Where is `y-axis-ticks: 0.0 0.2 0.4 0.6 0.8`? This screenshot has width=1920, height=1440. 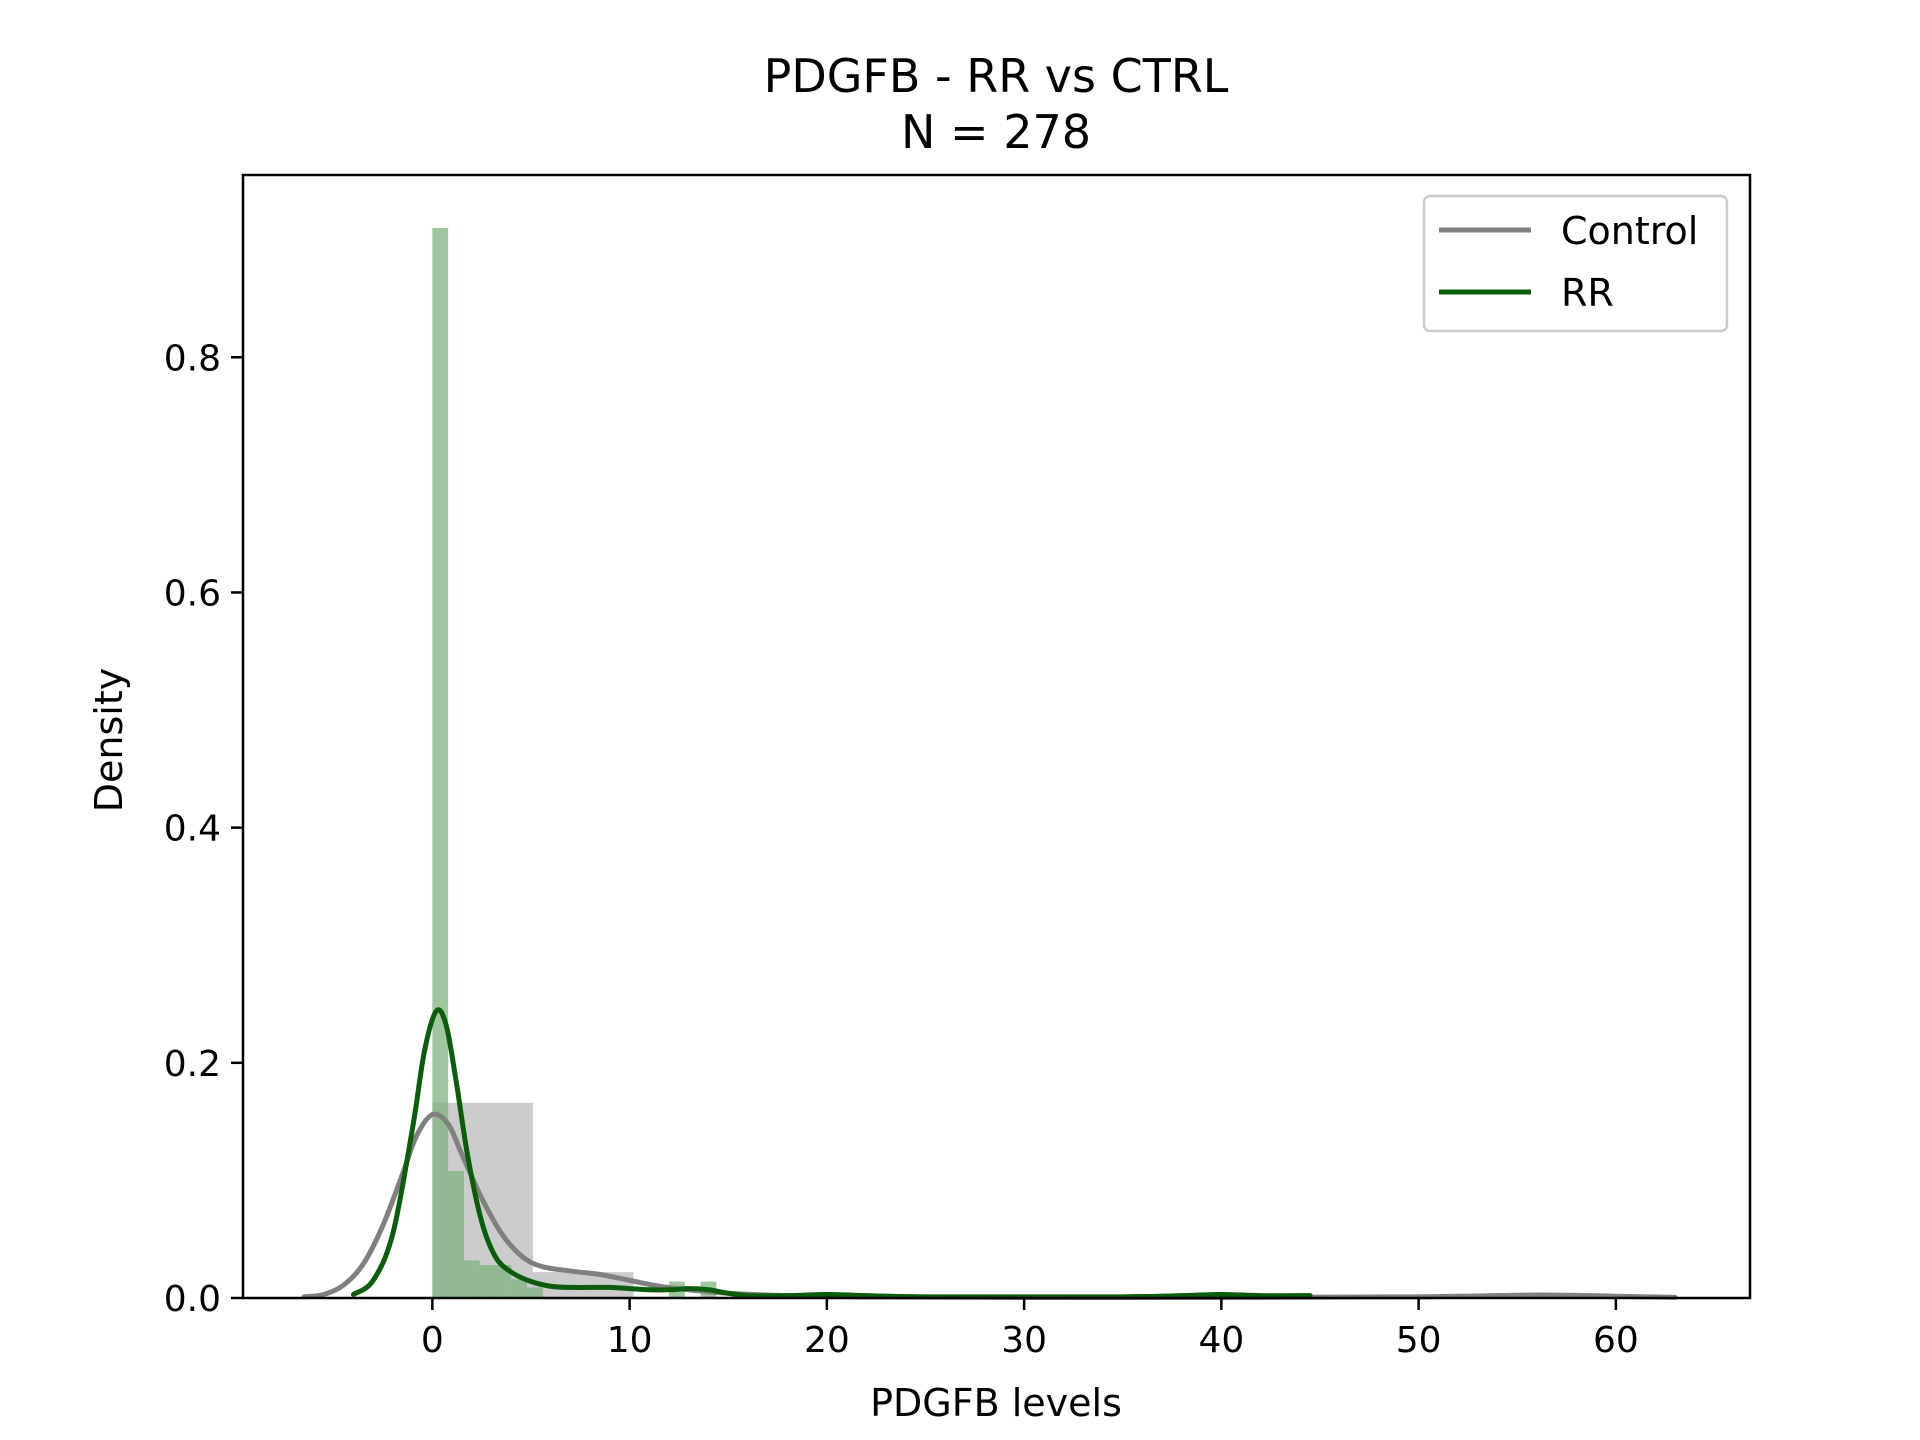
y-axis-ticks: 0.0 0.2 0.4 0.6 0.8 is located at coordinates (203, 829).